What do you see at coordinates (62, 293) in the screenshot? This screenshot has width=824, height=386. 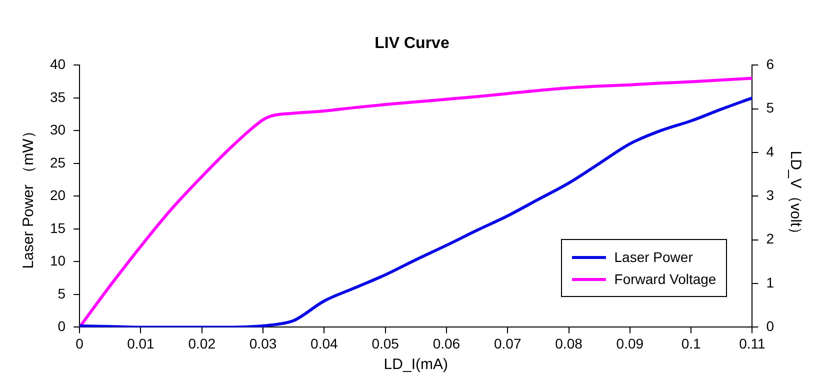 I see `y-tick-label: 5` at bounding box center [62, 293].